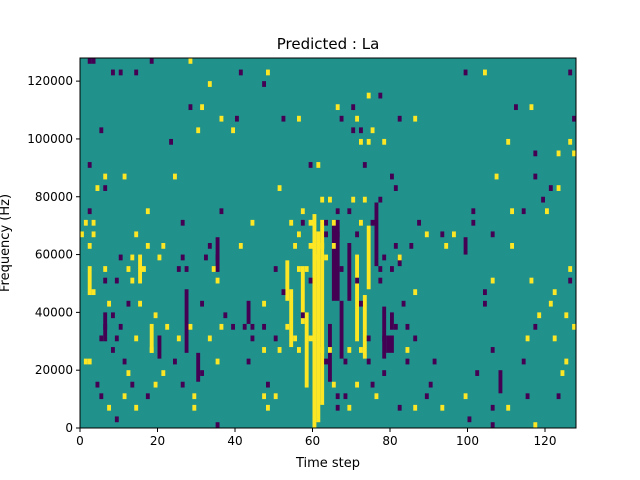 The image size is (640, 480). What do you see at coordinates (69, 428) in the screenshot?
I see `y-tick-label: 0` at bounding box center [69, 428].